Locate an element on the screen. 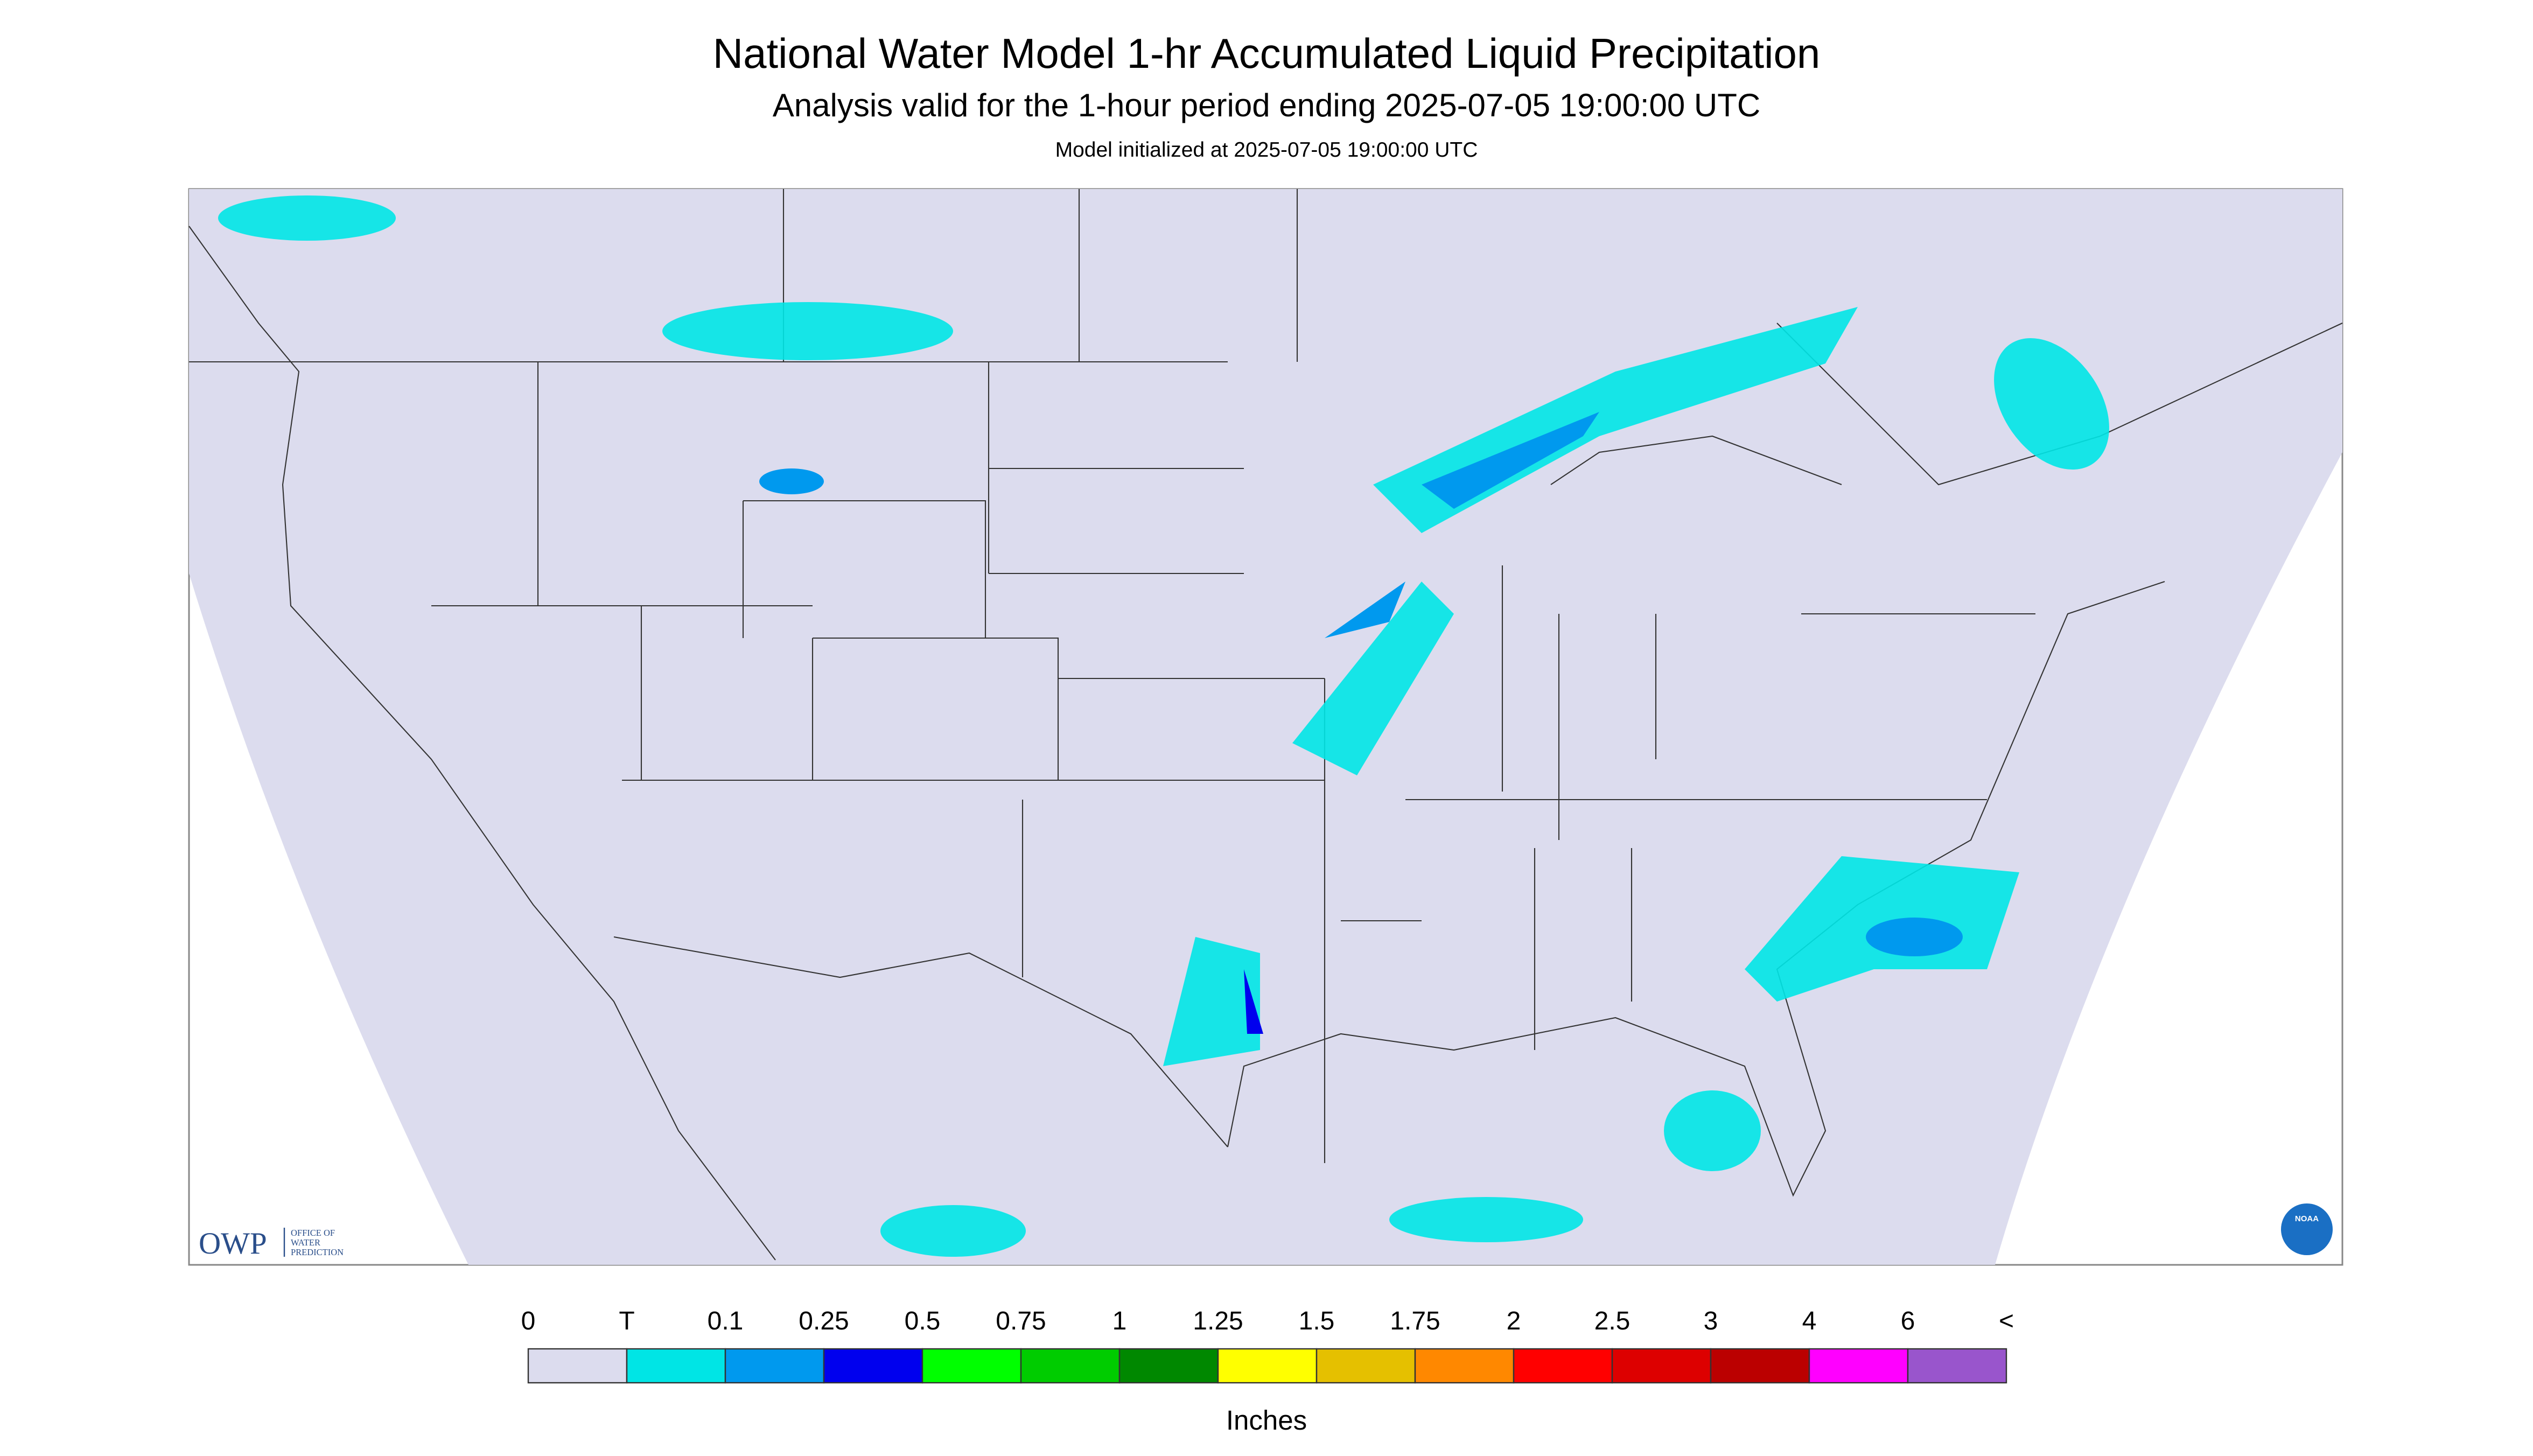  logo-acronym: OWP is located at coordinates (233, 1244).